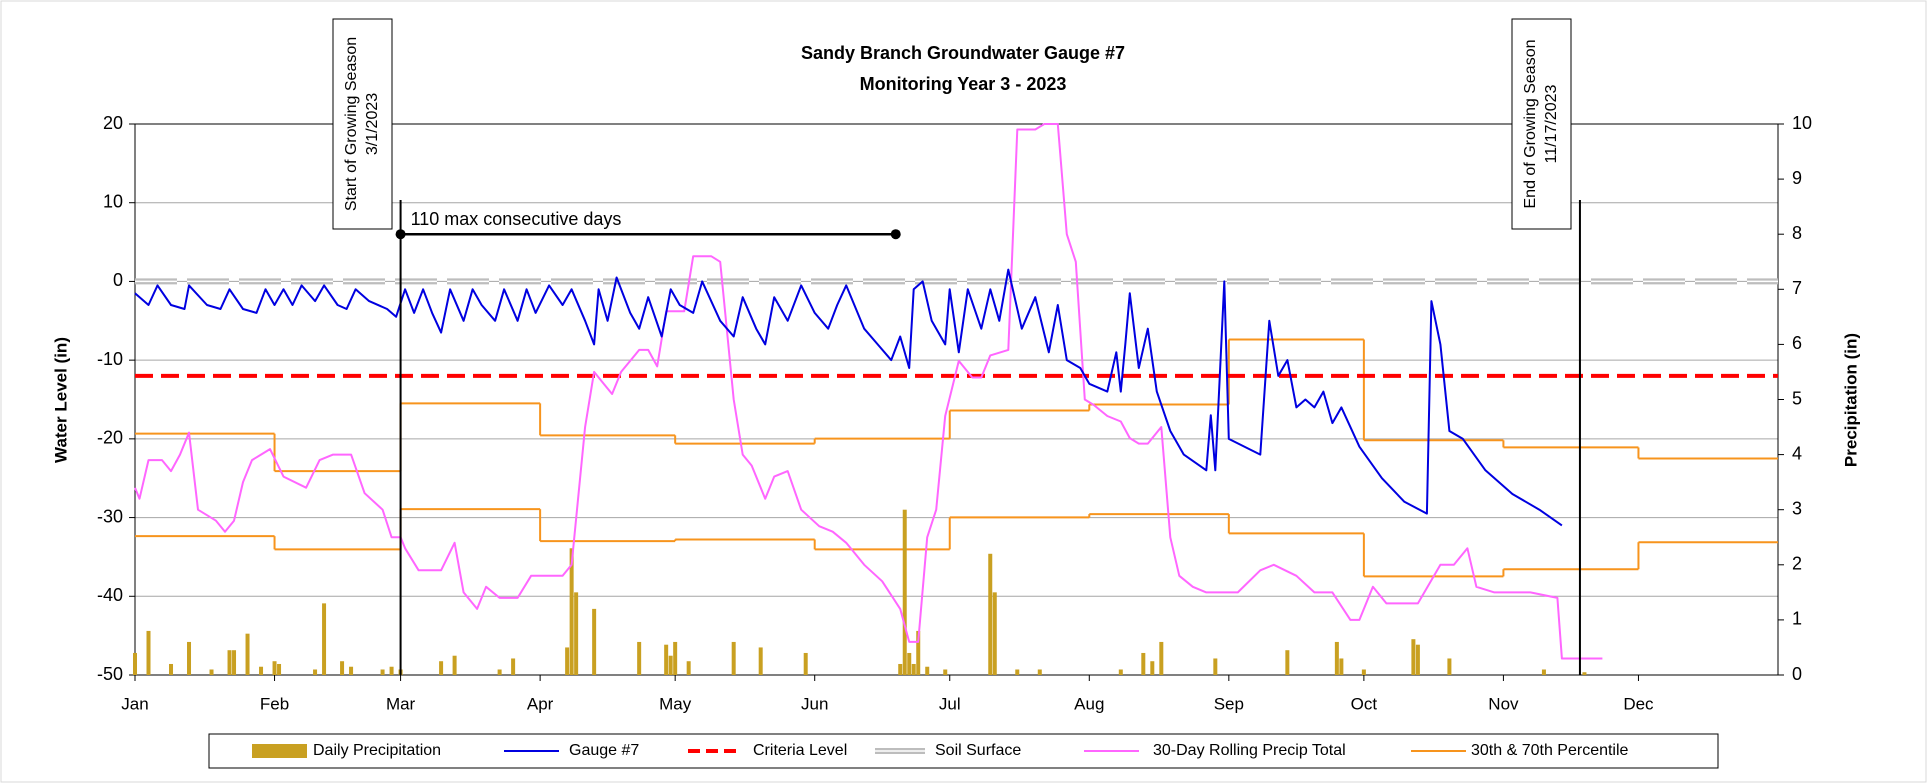 The width and height of the screenshot is (1927, 783). What do you see at coordinates (950, 703) in the screenshot?
I see `x-tick-label: Jul` at bounding box center [950, 703].